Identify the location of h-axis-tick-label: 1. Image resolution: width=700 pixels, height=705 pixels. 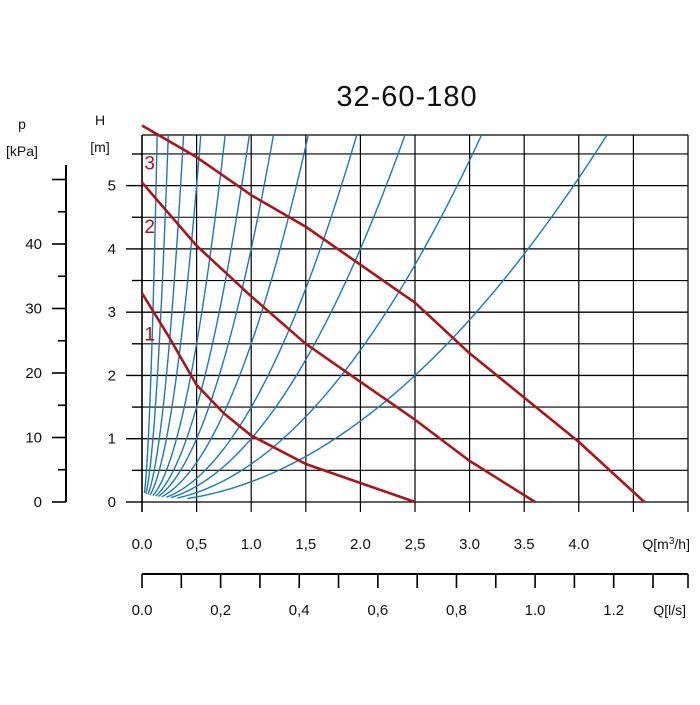
(112, 439).